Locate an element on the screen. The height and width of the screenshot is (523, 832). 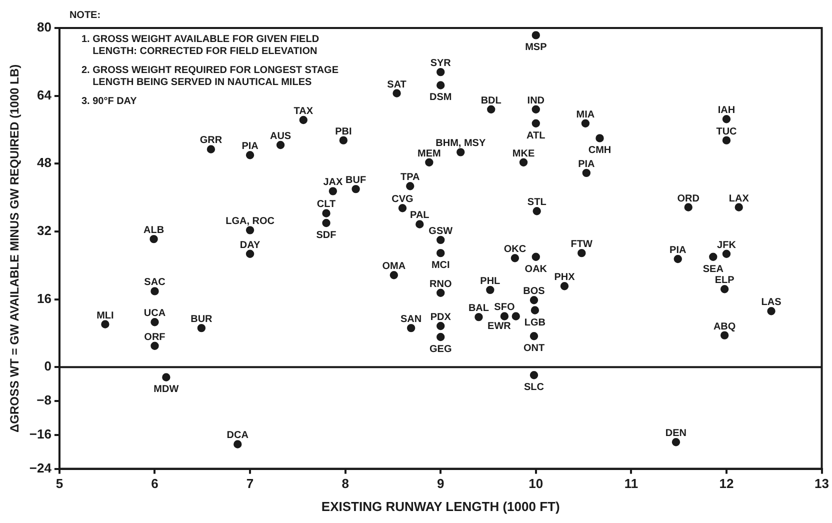
x-tick-label: 5 is located at coordinates (60, 484).